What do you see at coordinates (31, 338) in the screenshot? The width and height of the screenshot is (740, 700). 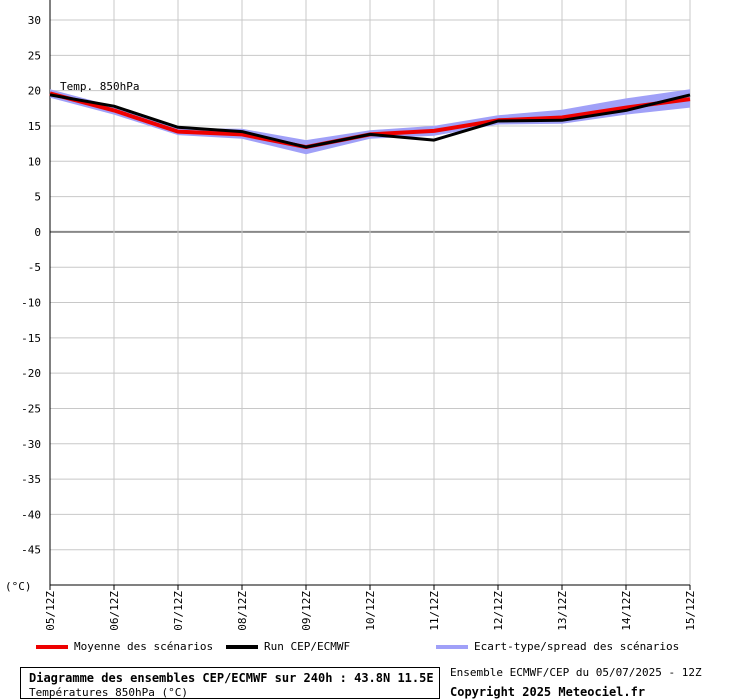 I see `y-tick-label: -15` at bounding box center [31, 338].